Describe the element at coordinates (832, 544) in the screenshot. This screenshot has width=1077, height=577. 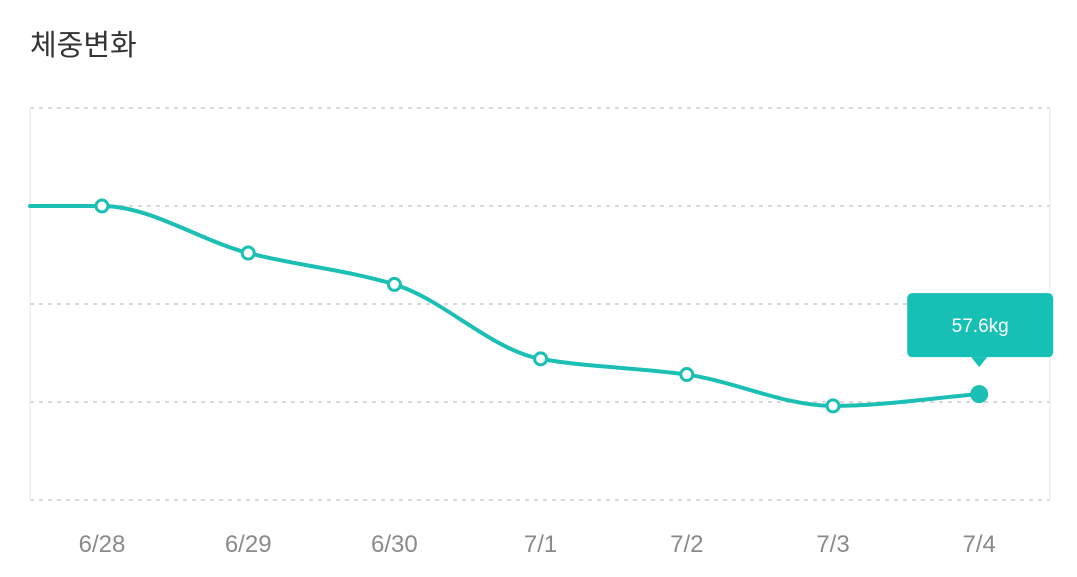
I see `x-tick-label: 7/3` at that location.